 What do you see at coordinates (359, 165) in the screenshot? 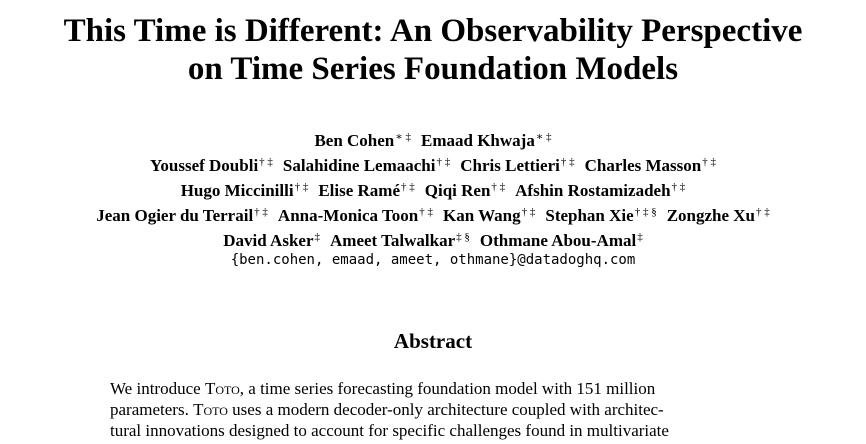
I see `author-name: Salahidine Lemaachi` at bounding box center [359, 165].